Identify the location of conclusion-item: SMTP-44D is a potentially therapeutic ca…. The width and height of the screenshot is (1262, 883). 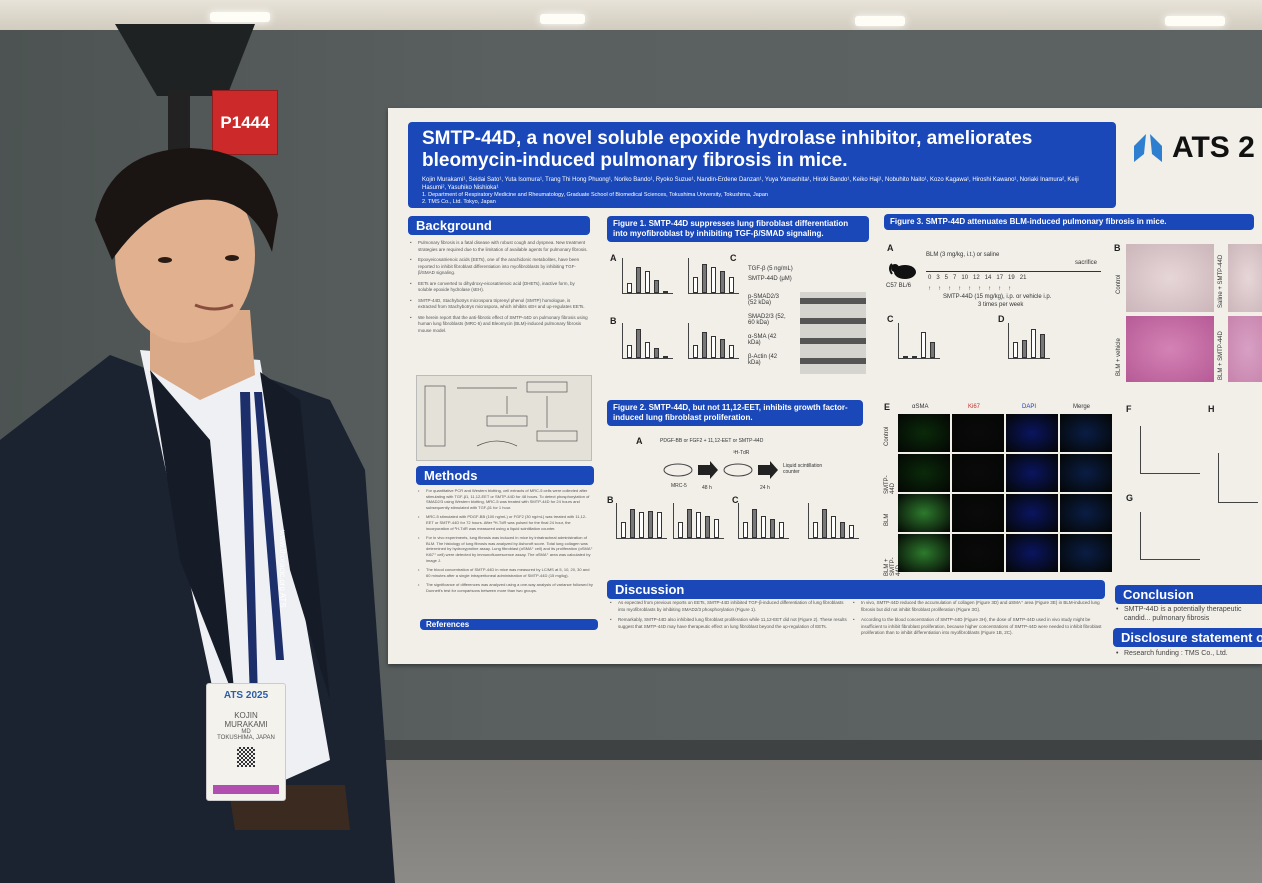
(1188, 614).